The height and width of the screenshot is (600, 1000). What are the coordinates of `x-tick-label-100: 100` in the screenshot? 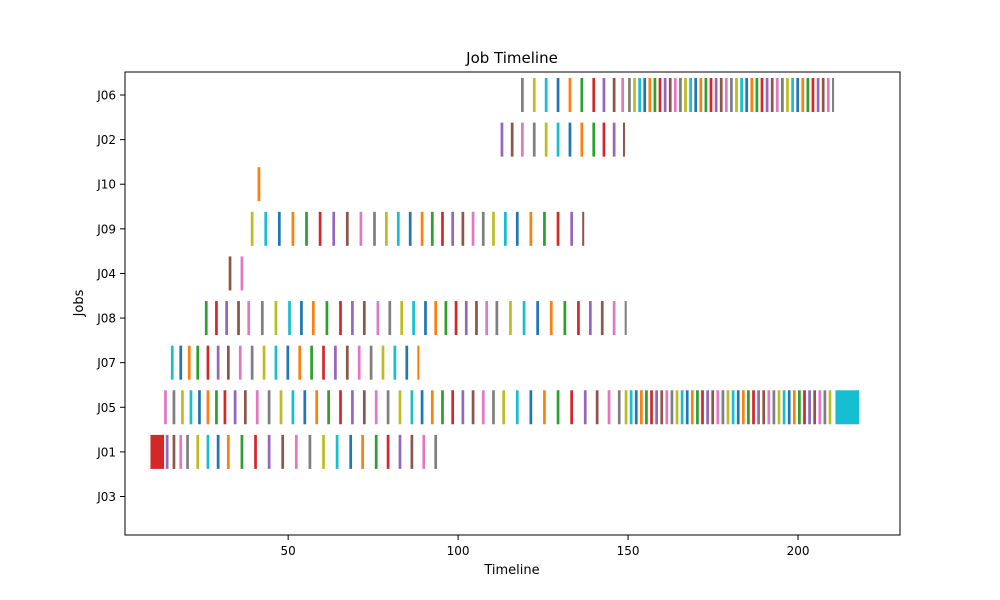 It's located at (458, 551).